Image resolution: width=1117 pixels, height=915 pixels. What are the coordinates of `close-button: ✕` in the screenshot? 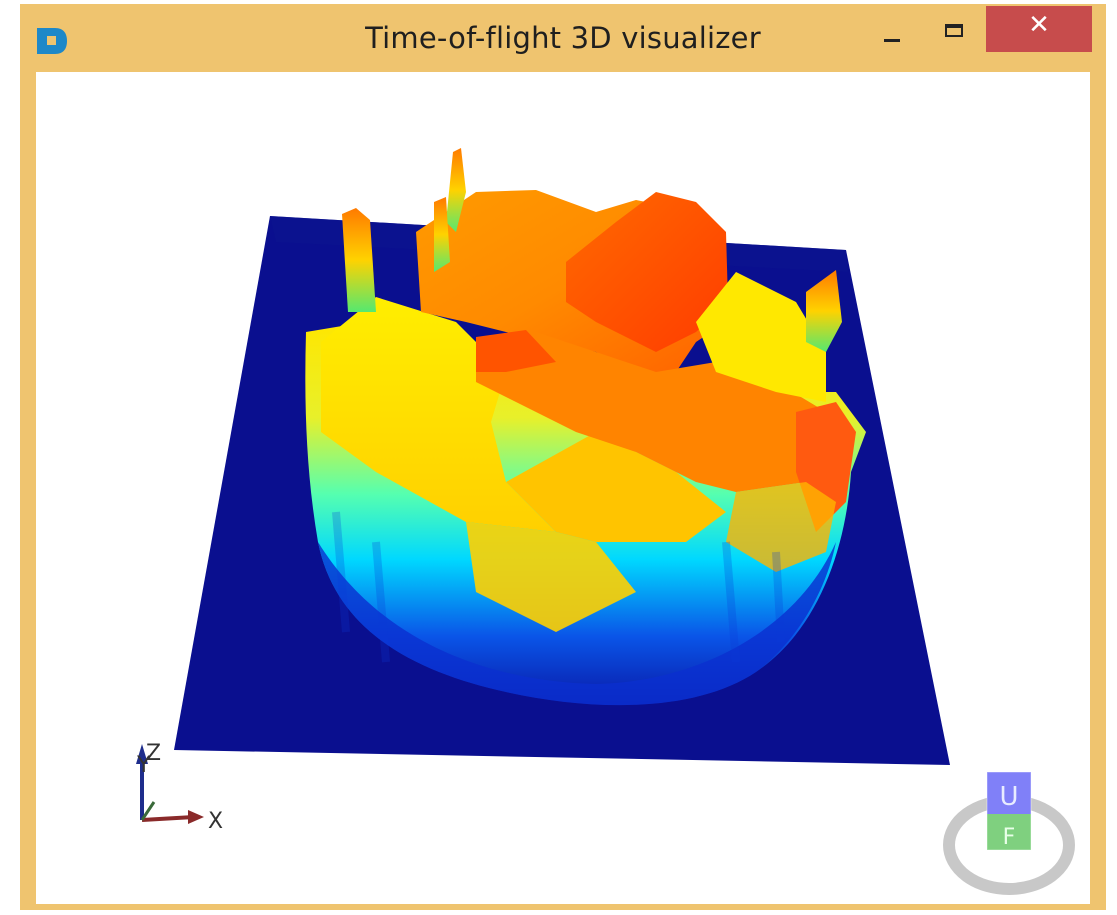 It's located at (1039, 29).